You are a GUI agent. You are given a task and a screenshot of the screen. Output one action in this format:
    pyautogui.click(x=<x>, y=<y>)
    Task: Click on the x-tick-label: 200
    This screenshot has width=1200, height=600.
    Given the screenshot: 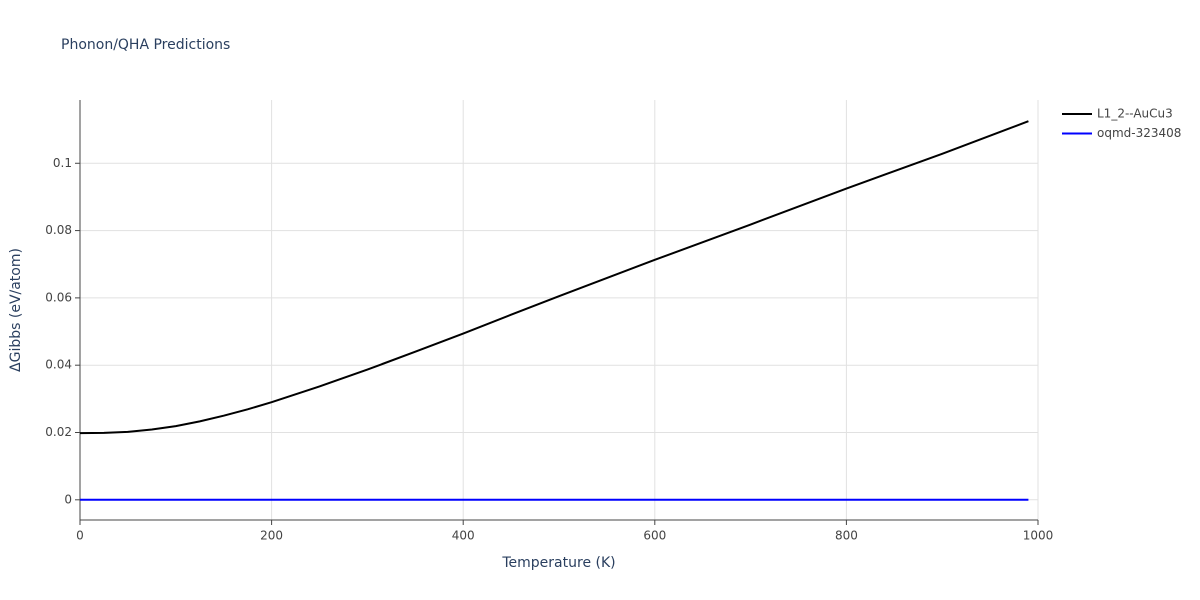 What is the action you would take?
    pyautogui.click(x=271, y=536)
    